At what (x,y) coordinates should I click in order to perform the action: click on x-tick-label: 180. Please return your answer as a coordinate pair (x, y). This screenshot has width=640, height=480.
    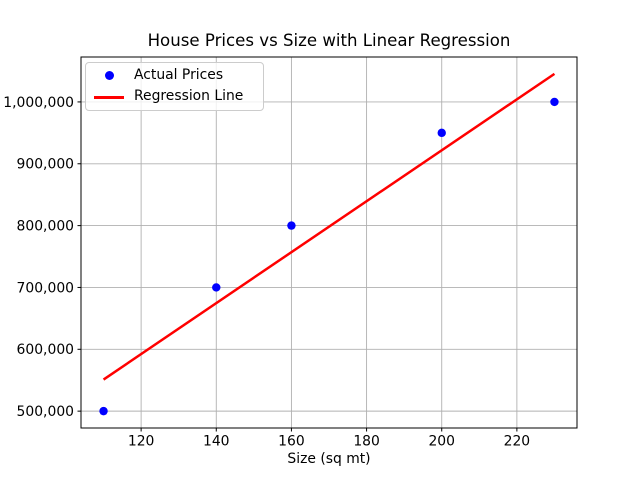
    Looking at the image, I should click on (366, 442).